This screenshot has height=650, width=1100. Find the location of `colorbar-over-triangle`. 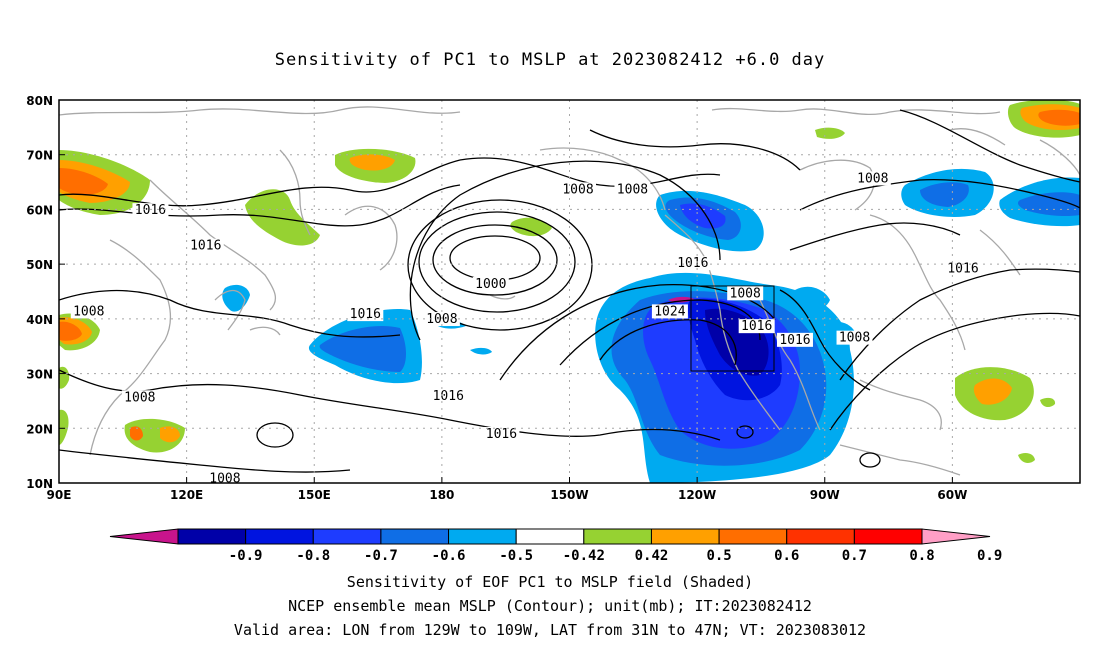

colorbar-over-triangle is located at coordinates (956, 536).